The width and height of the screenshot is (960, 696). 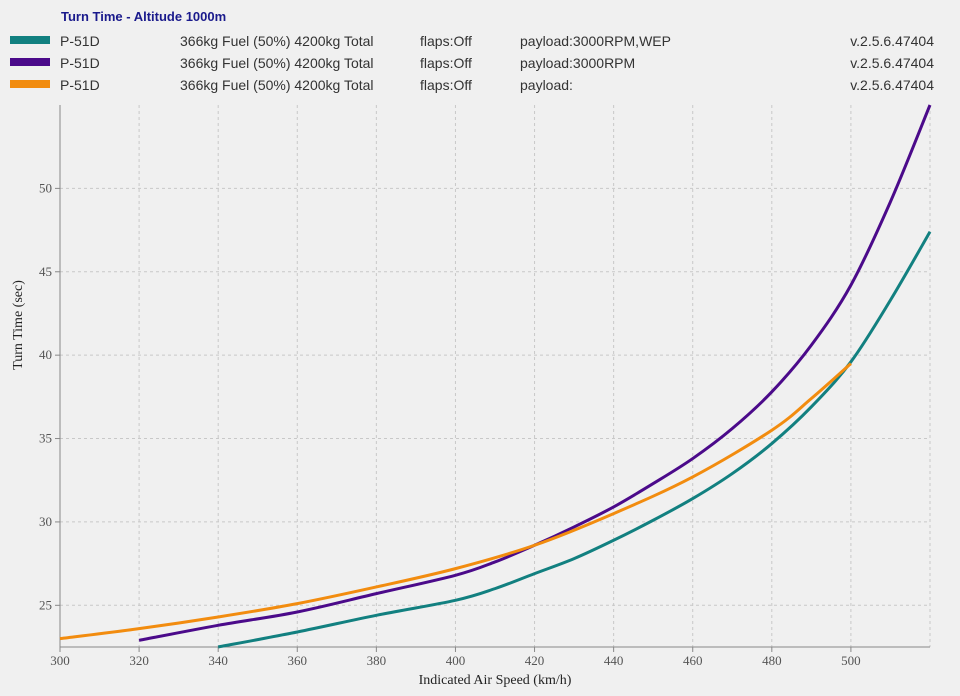 I want to click on y-tick-label: 40, so click(x=45, y=354).